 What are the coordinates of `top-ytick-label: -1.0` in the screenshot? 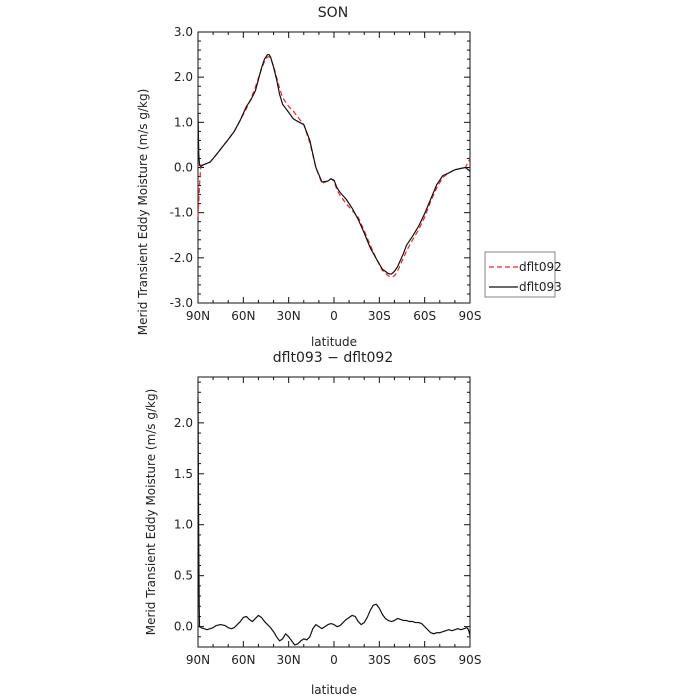 It's located at (181, 213).